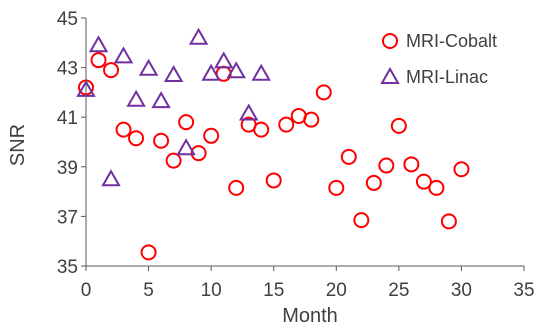  What do you see at coordinates (310, 316) in the screenshot?
I see `x-axis-title: Month` at bounding box center [310, 316].